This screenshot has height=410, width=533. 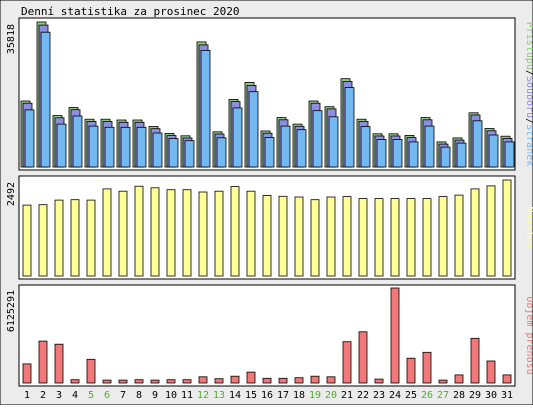 What do you see at coordinates (299, 395) in the screenshot?
I see `x-label-day-18: 18` at bounding box center [299, 395].